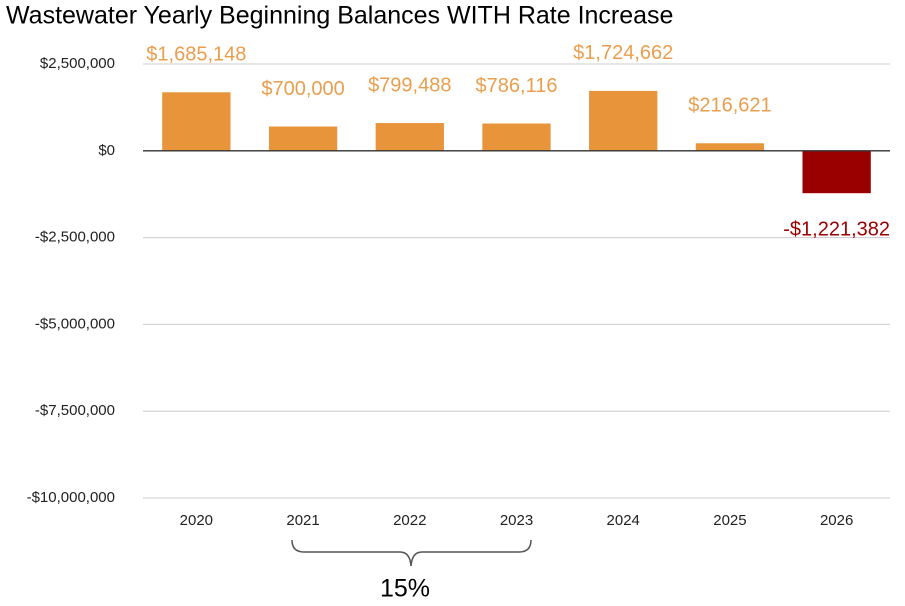 This screenshot has height=606, width=905. What do you see at coordinates (411, 553) in the screenshot?
I see `brace` at bounding box center [411, 553].